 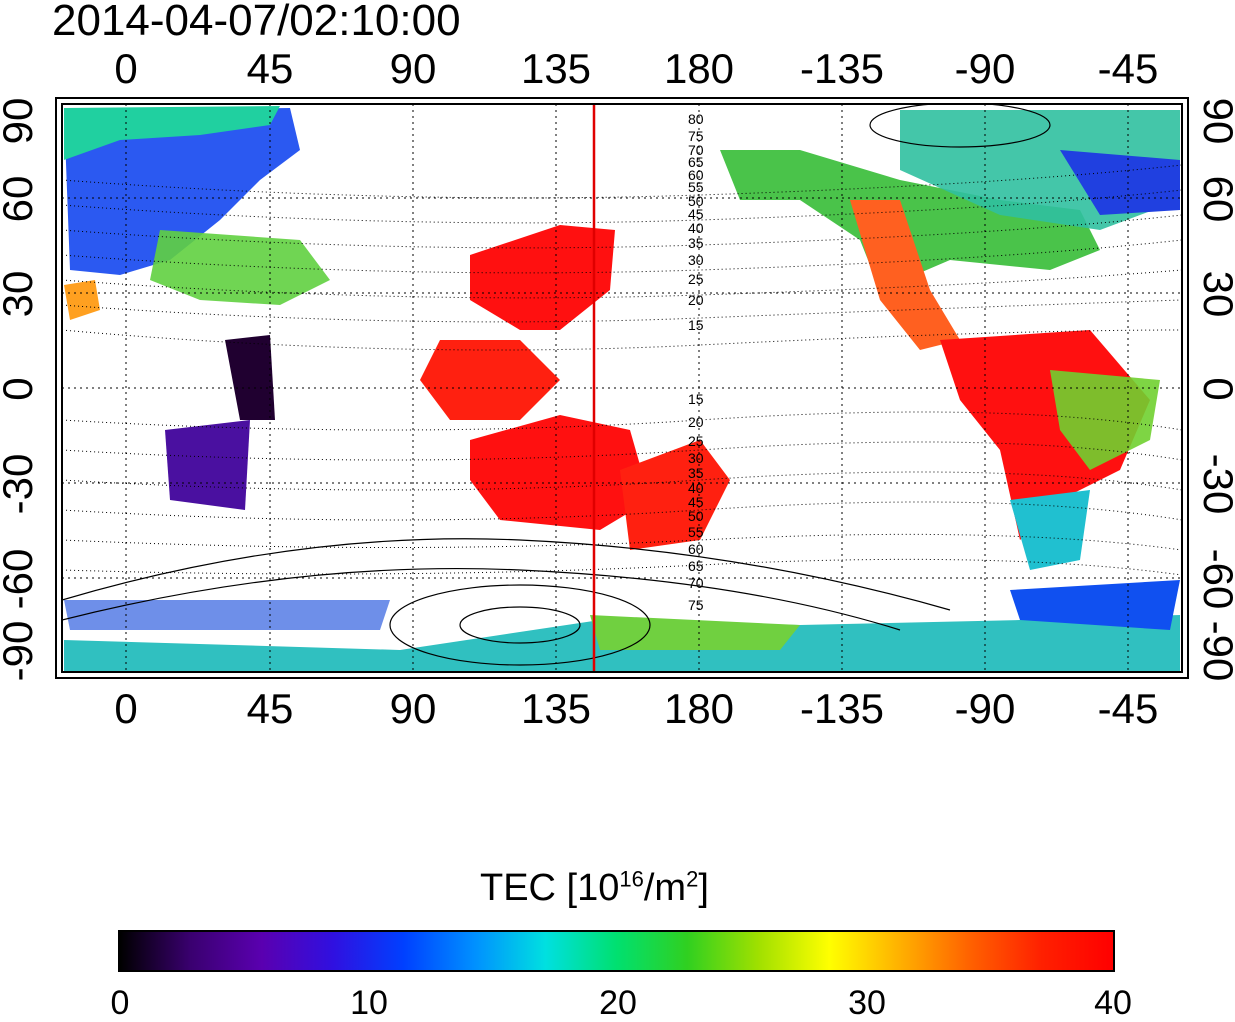 I want to click on colorbar-title-unit-exponent: 2, so click(x=692, y=879).